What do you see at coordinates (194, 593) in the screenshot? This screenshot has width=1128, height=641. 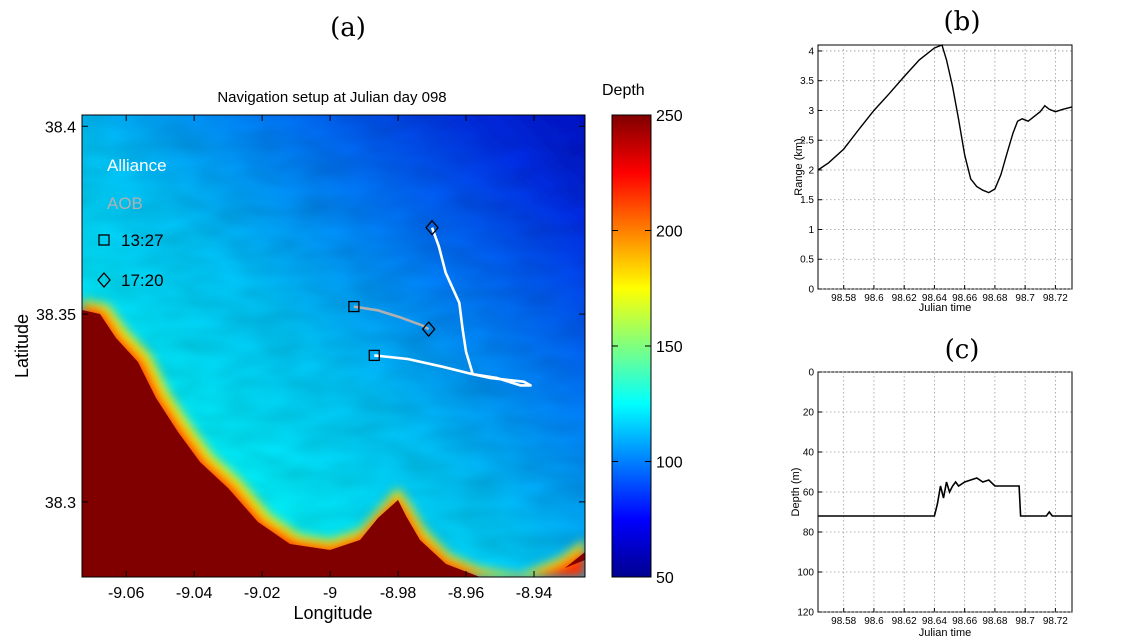 I see `map-xtick-label: -9.04` at bounding box center [194, 593].